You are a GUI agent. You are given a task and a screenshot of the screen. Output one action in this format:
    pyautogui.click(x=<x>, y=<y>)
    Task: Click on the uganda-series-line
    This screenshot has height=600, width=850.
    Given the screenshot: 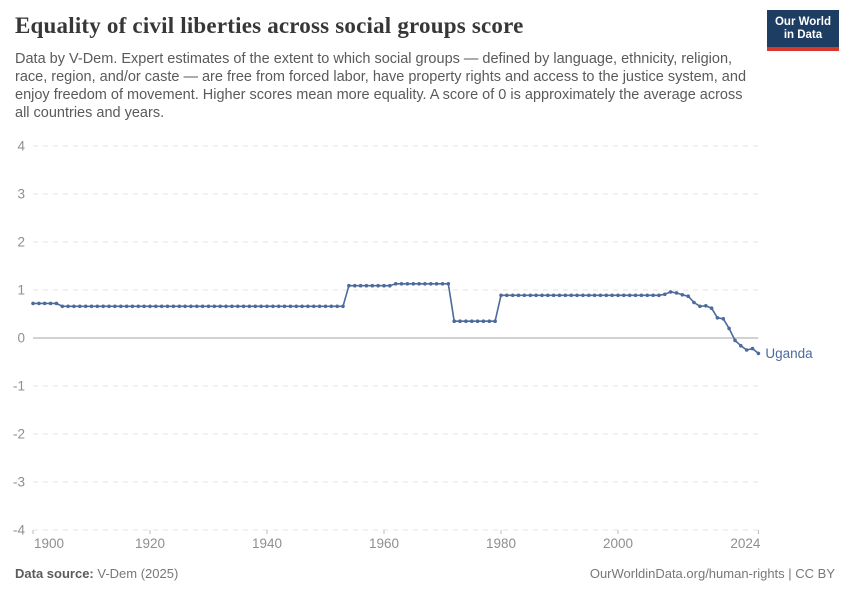 What is the action you would take?
    pyautogui.click(x=396, y=319)
    